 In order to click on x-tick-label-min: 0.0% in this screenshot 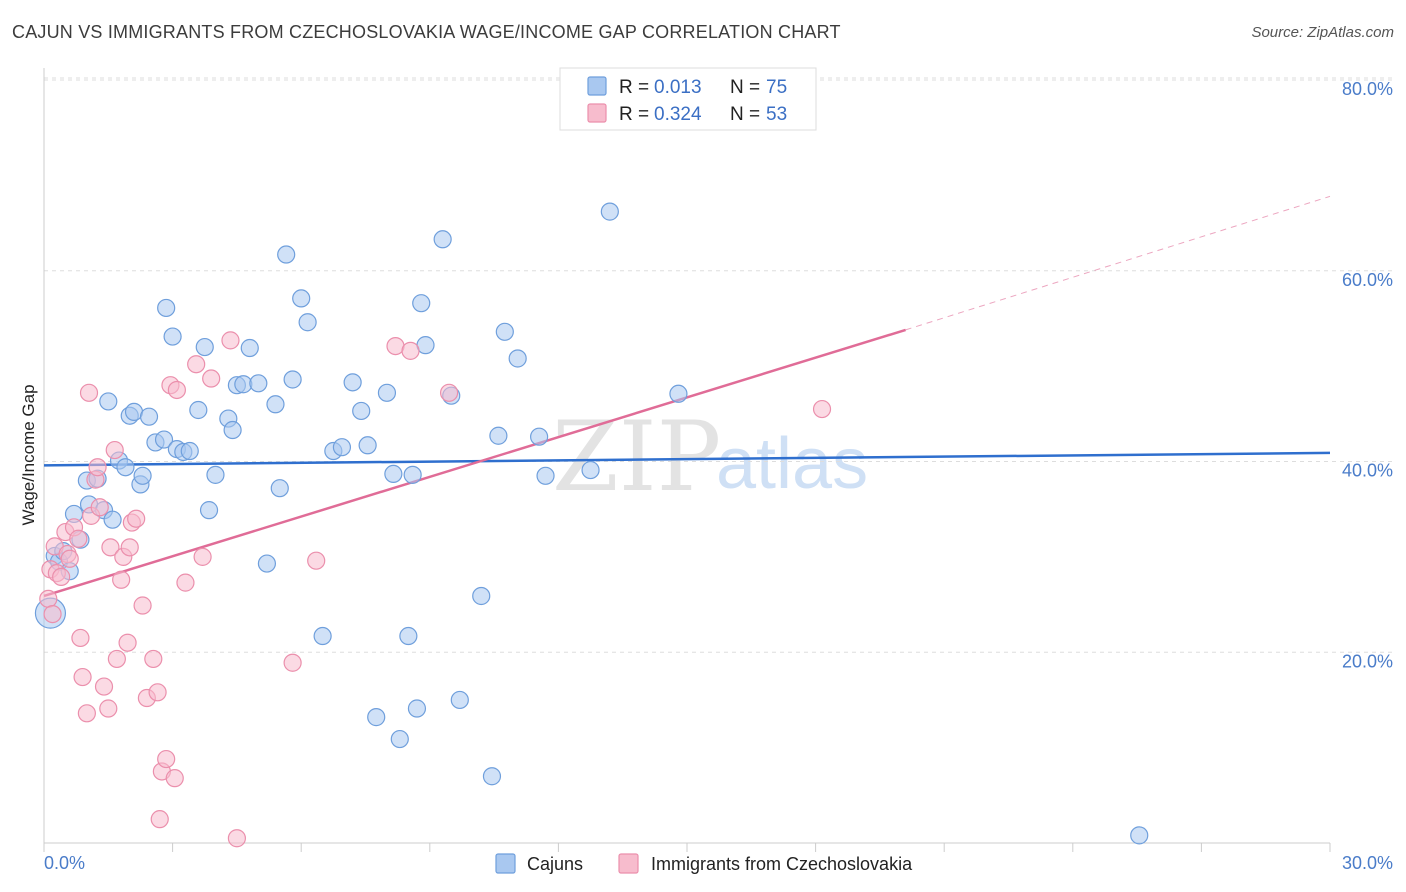, I will do `click(64, 863)`.